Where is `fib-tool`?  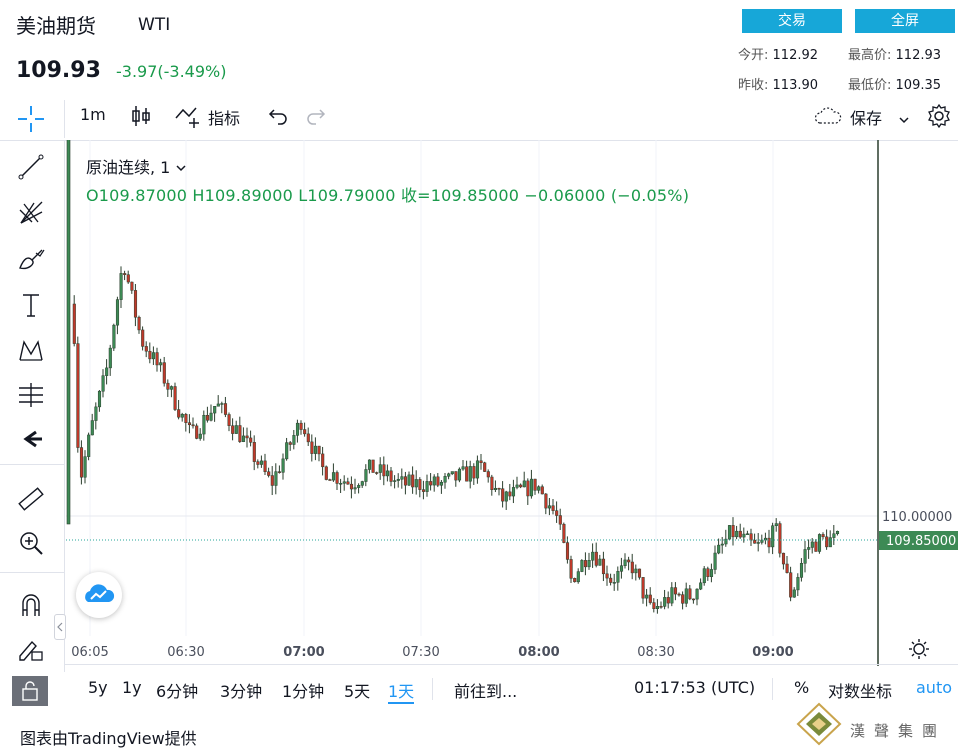 fib-tool is located at coordinates (31, 213).